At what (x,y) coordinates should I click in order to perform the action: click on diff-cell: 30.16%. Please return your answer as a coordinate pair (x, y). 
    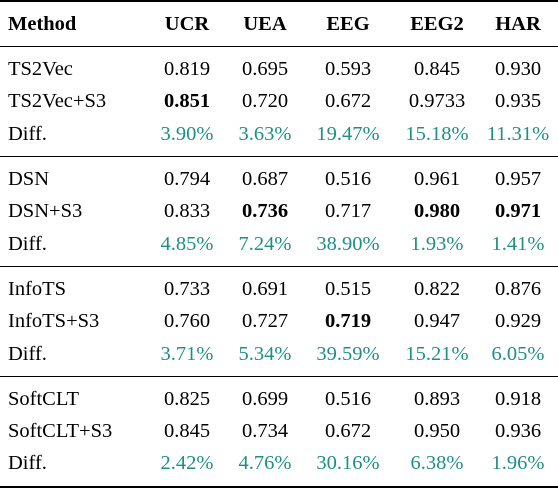
    Looking at the image, I should click on (348, 463).